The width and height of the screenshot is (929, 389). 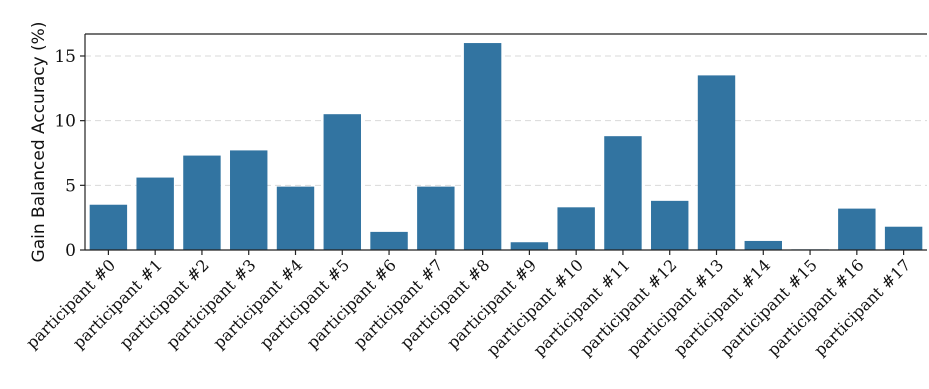 What do you see at coordinates (70, 186) in the screenshot?
I see `y-tick-label: 5` at bounding box center [70, 186].